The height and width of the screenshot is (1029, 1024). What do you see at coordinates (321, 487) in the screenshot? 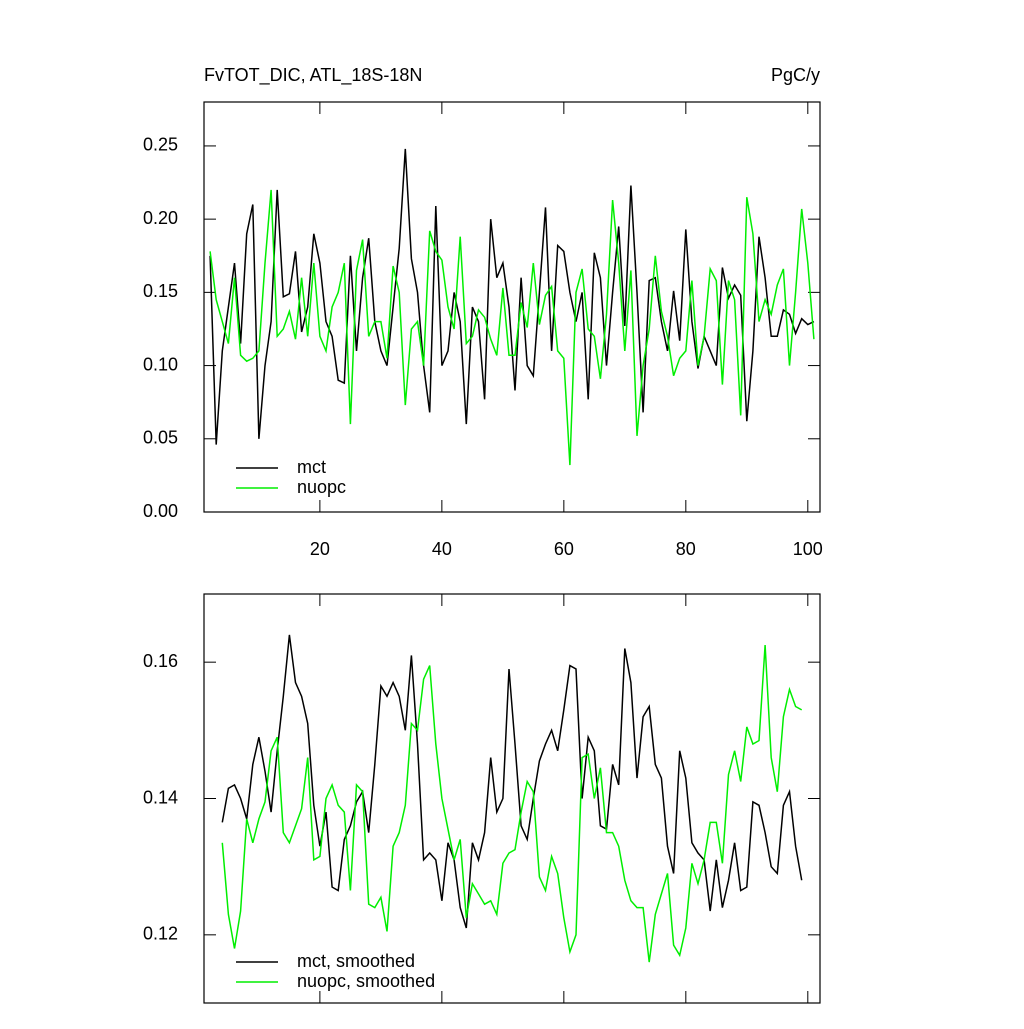
I see `legend-label: nuopc` at bounding box center [321, 487].